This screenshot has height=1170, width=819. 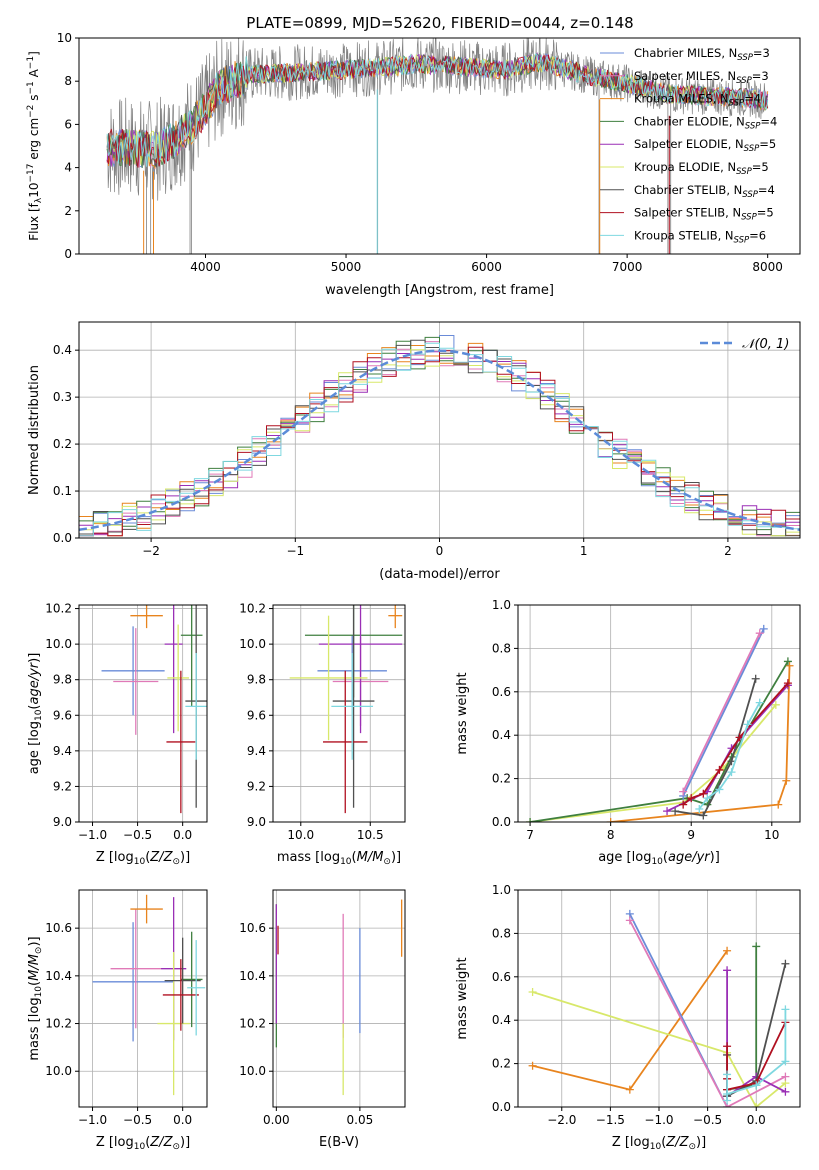 I want to click on spectrum-x-axis-label: wavelength [Angstrom, rest frame], so click(x=439, y=290).